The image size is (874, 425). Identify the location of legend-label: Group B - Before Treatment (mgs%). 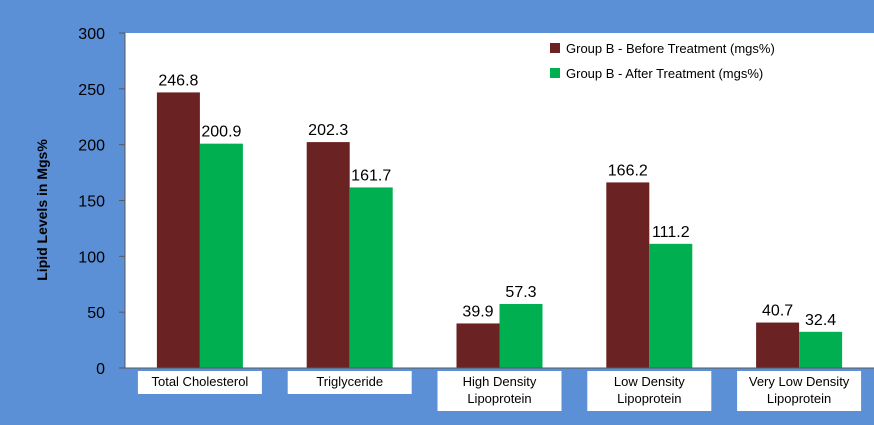
(670, 48).